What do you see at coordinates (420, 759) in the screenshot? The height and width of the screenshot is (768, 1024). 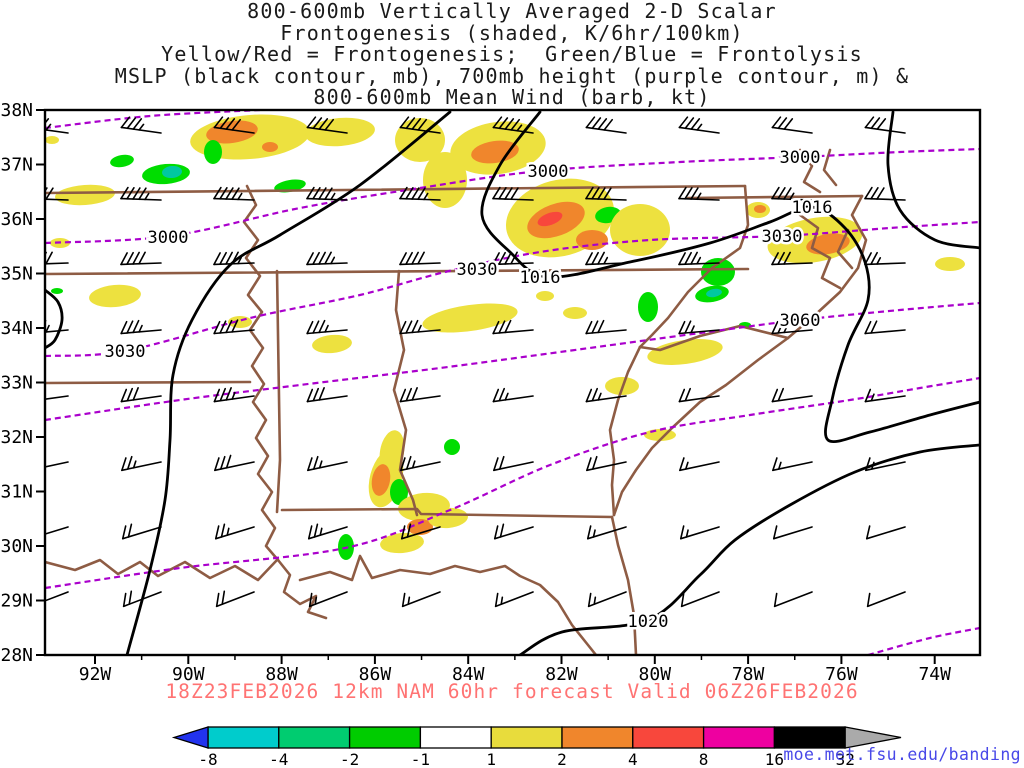 I see `svg-text: -1` at bounding box center [420, 759].